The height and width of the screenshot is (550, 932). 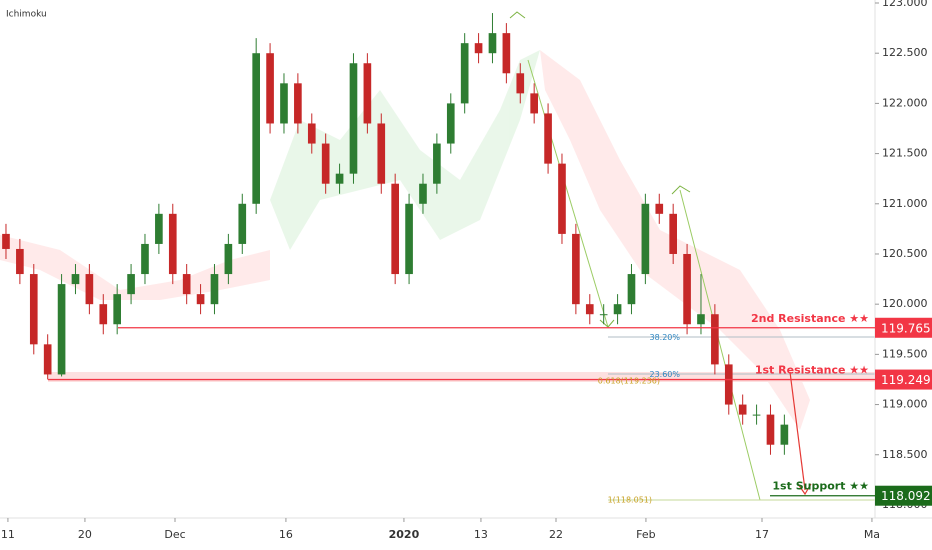 What do you see at coordinates (905, 253) in the screenshot?
I see `y-tick-label: 120.500` at bounding box center [905, 253].